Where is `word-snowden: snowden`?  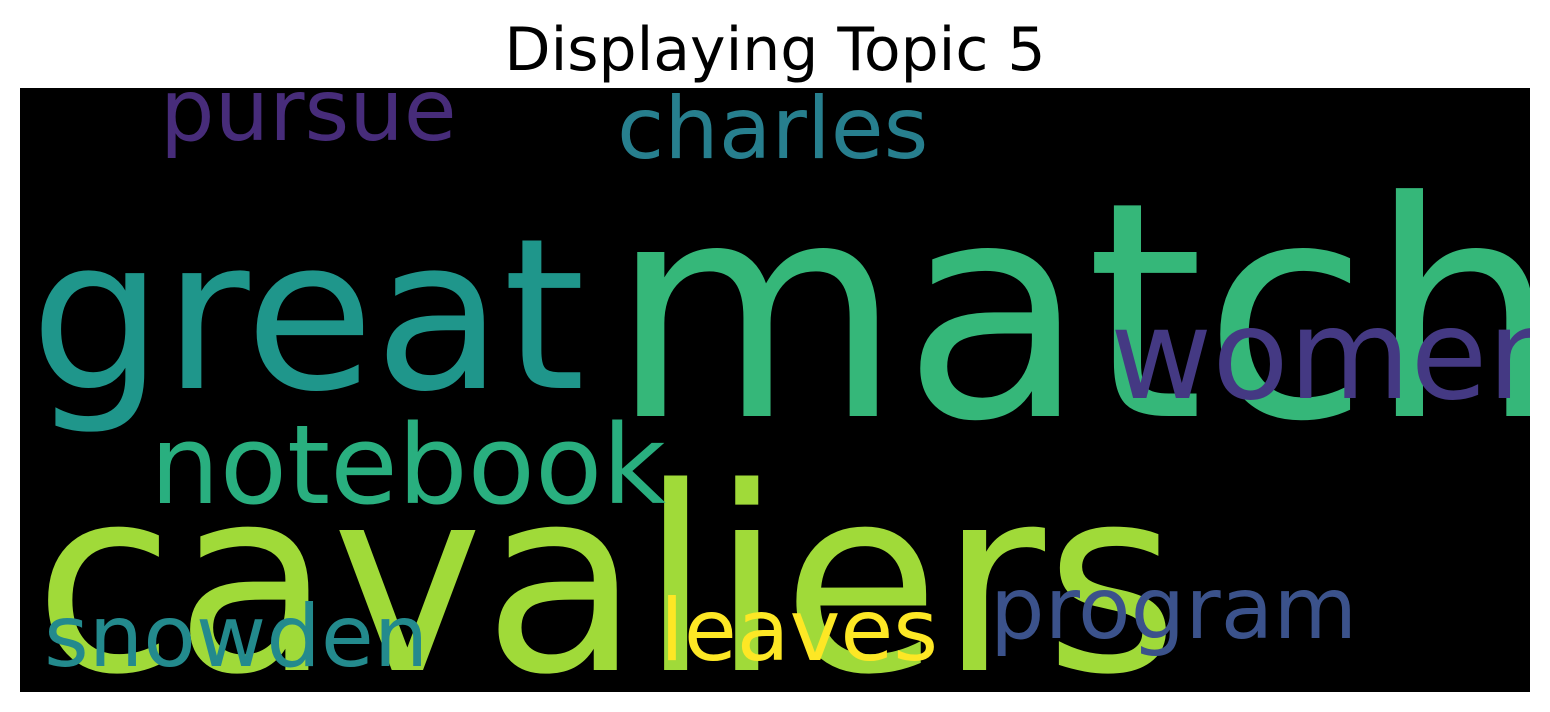 word-snowden: snowden is located at coordinates (236, 637).